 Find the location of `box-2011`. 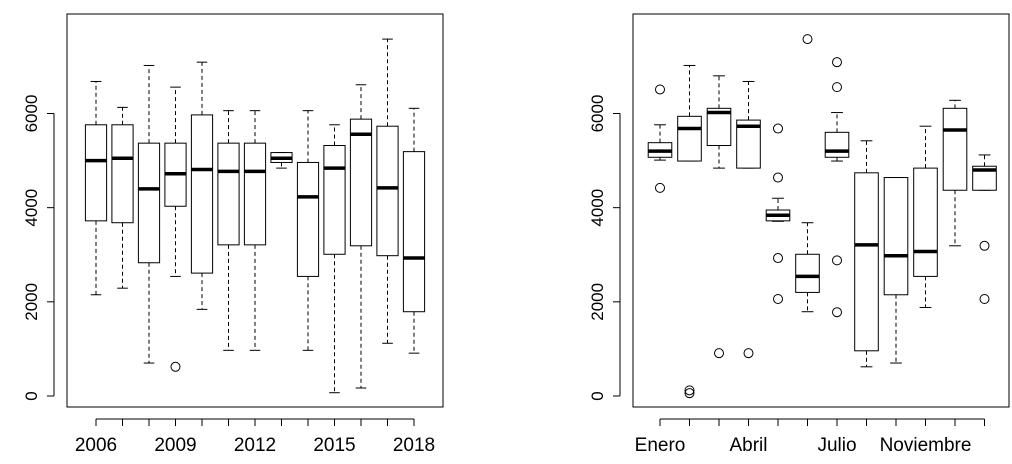

box-2011 is located at coordinates (228, 230).